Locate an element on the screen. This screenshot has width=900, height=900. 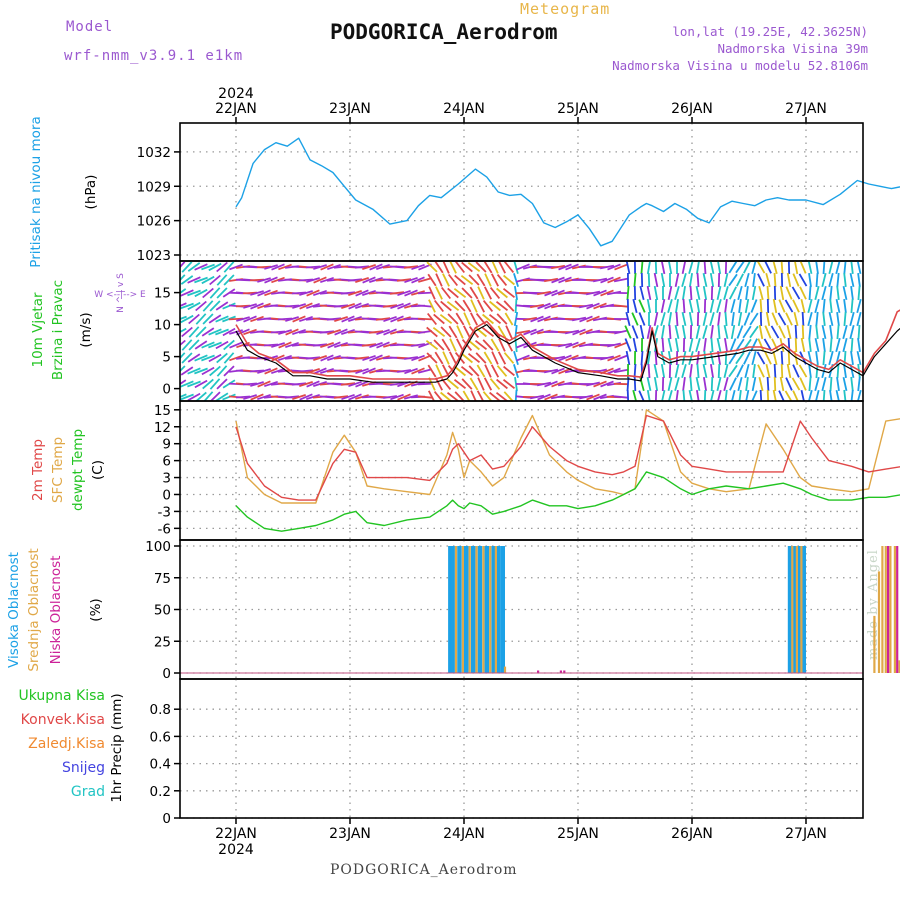
date-label-top: 24JAN is located at coordinates (464, 109).